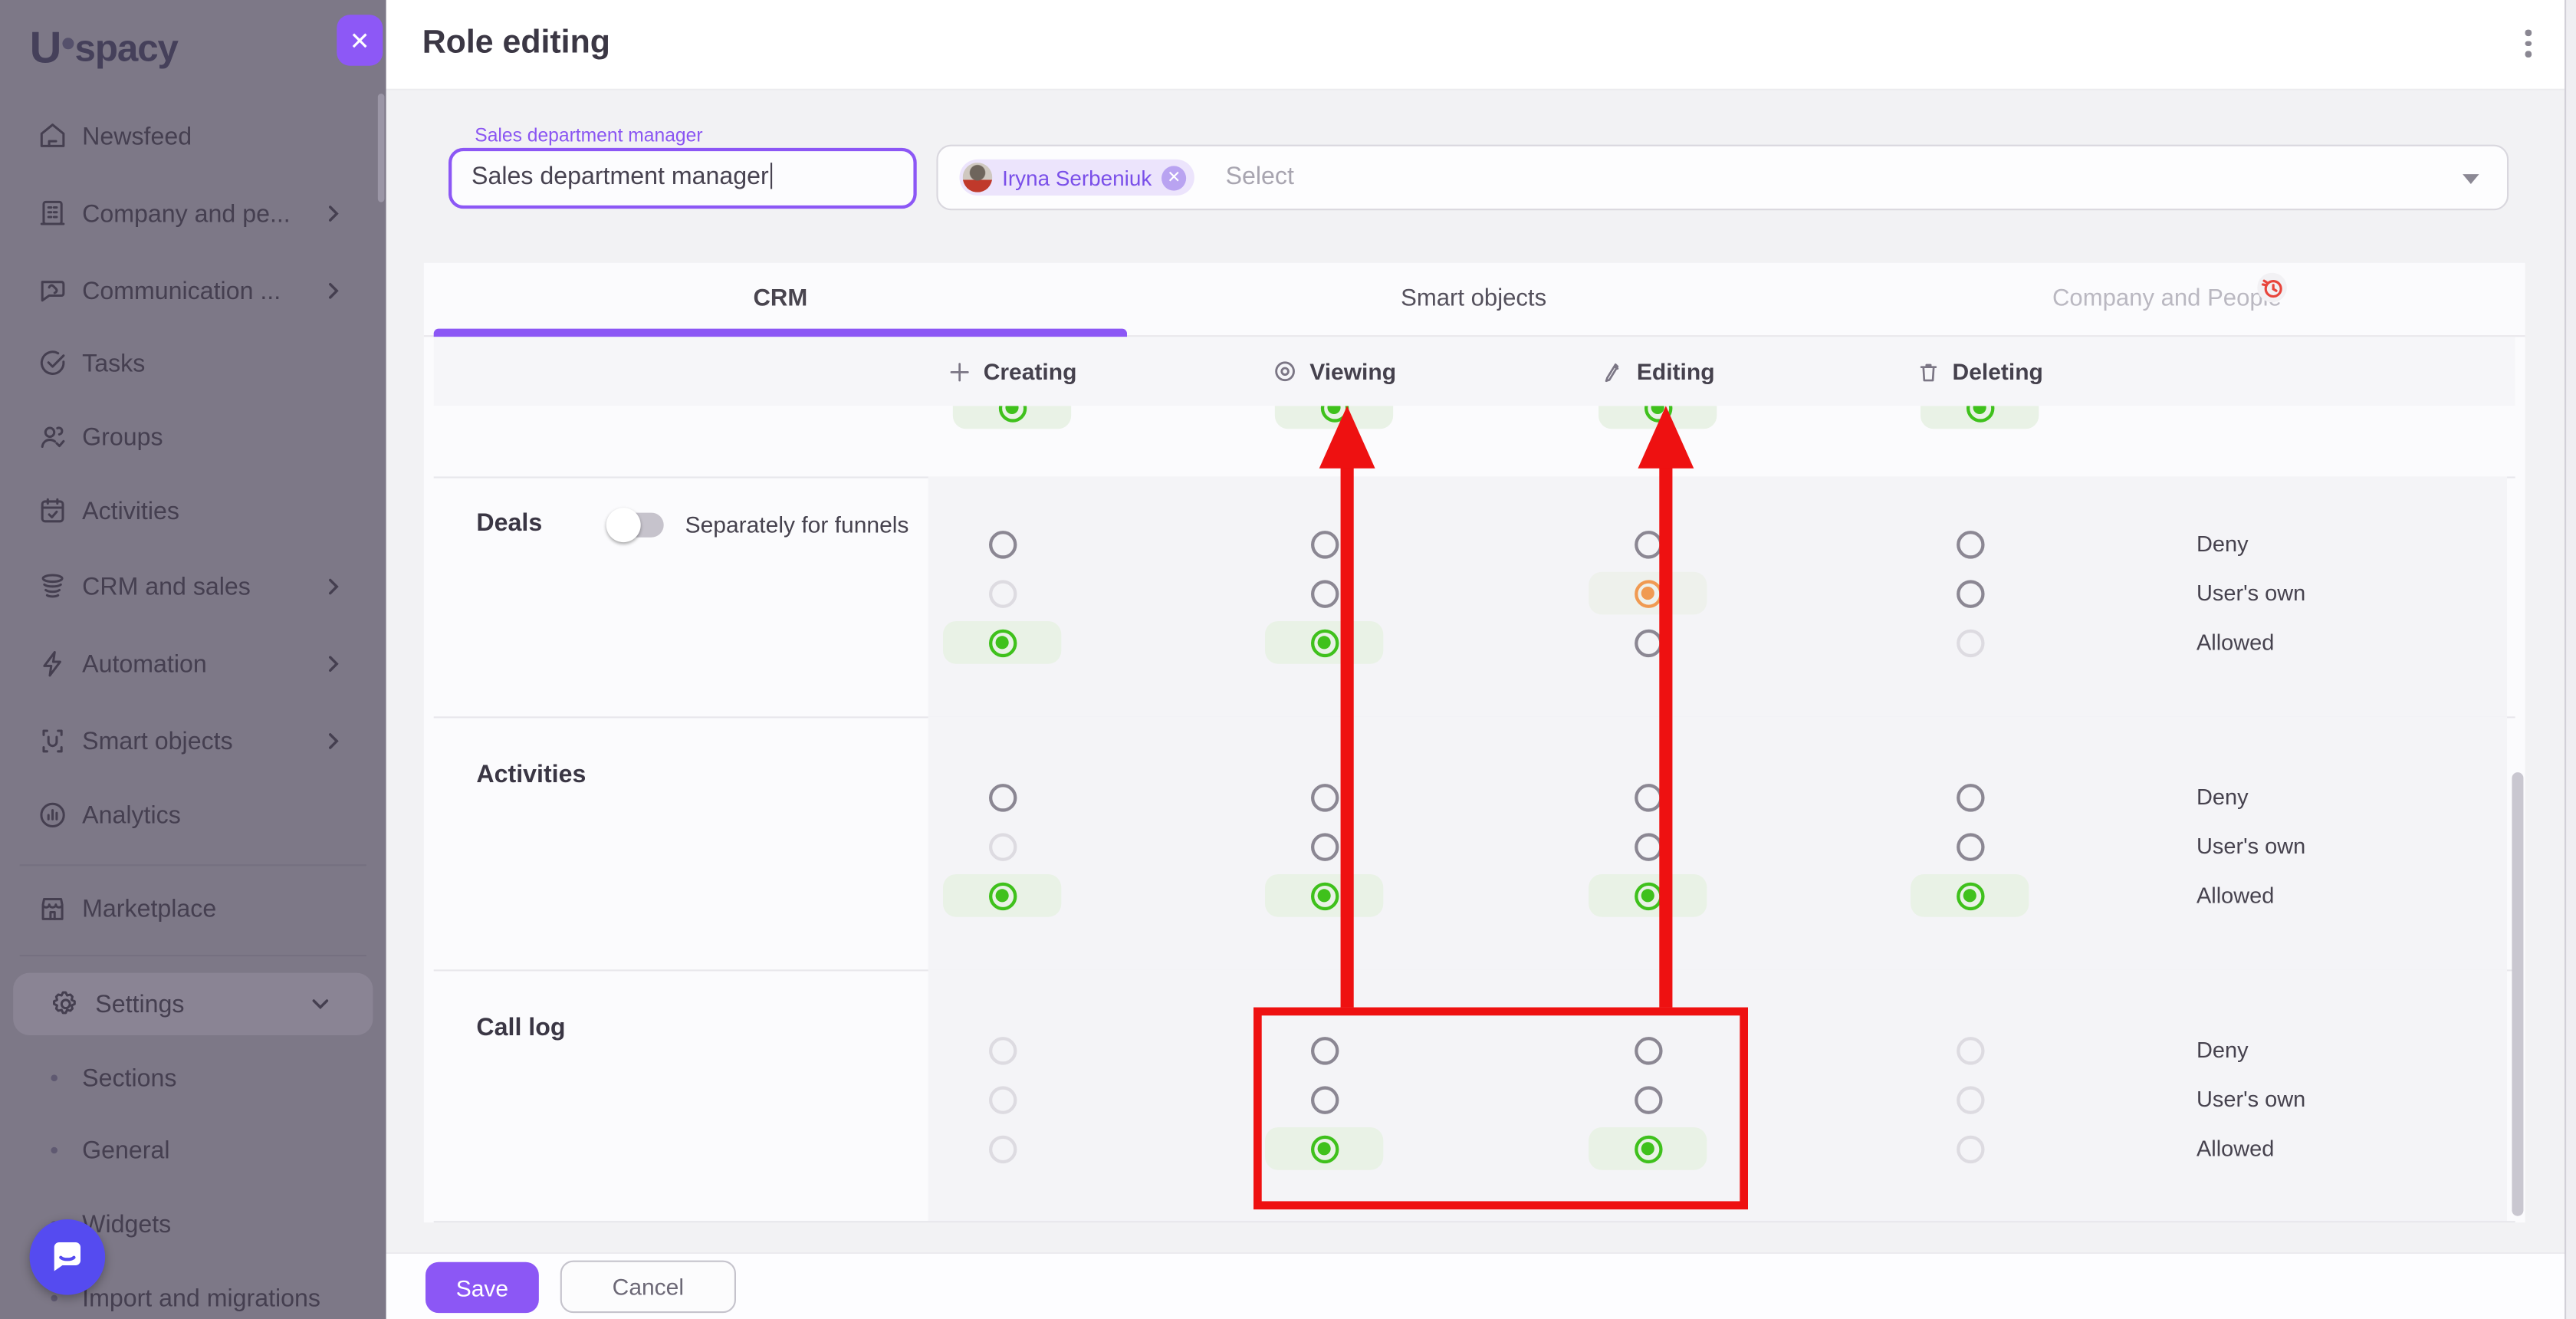  What do you see at coordinates (193, 587) in the screenshot?
I see `sidebar-item-crm-and-sales: CRM and sales` at bounding box center [193, 587].